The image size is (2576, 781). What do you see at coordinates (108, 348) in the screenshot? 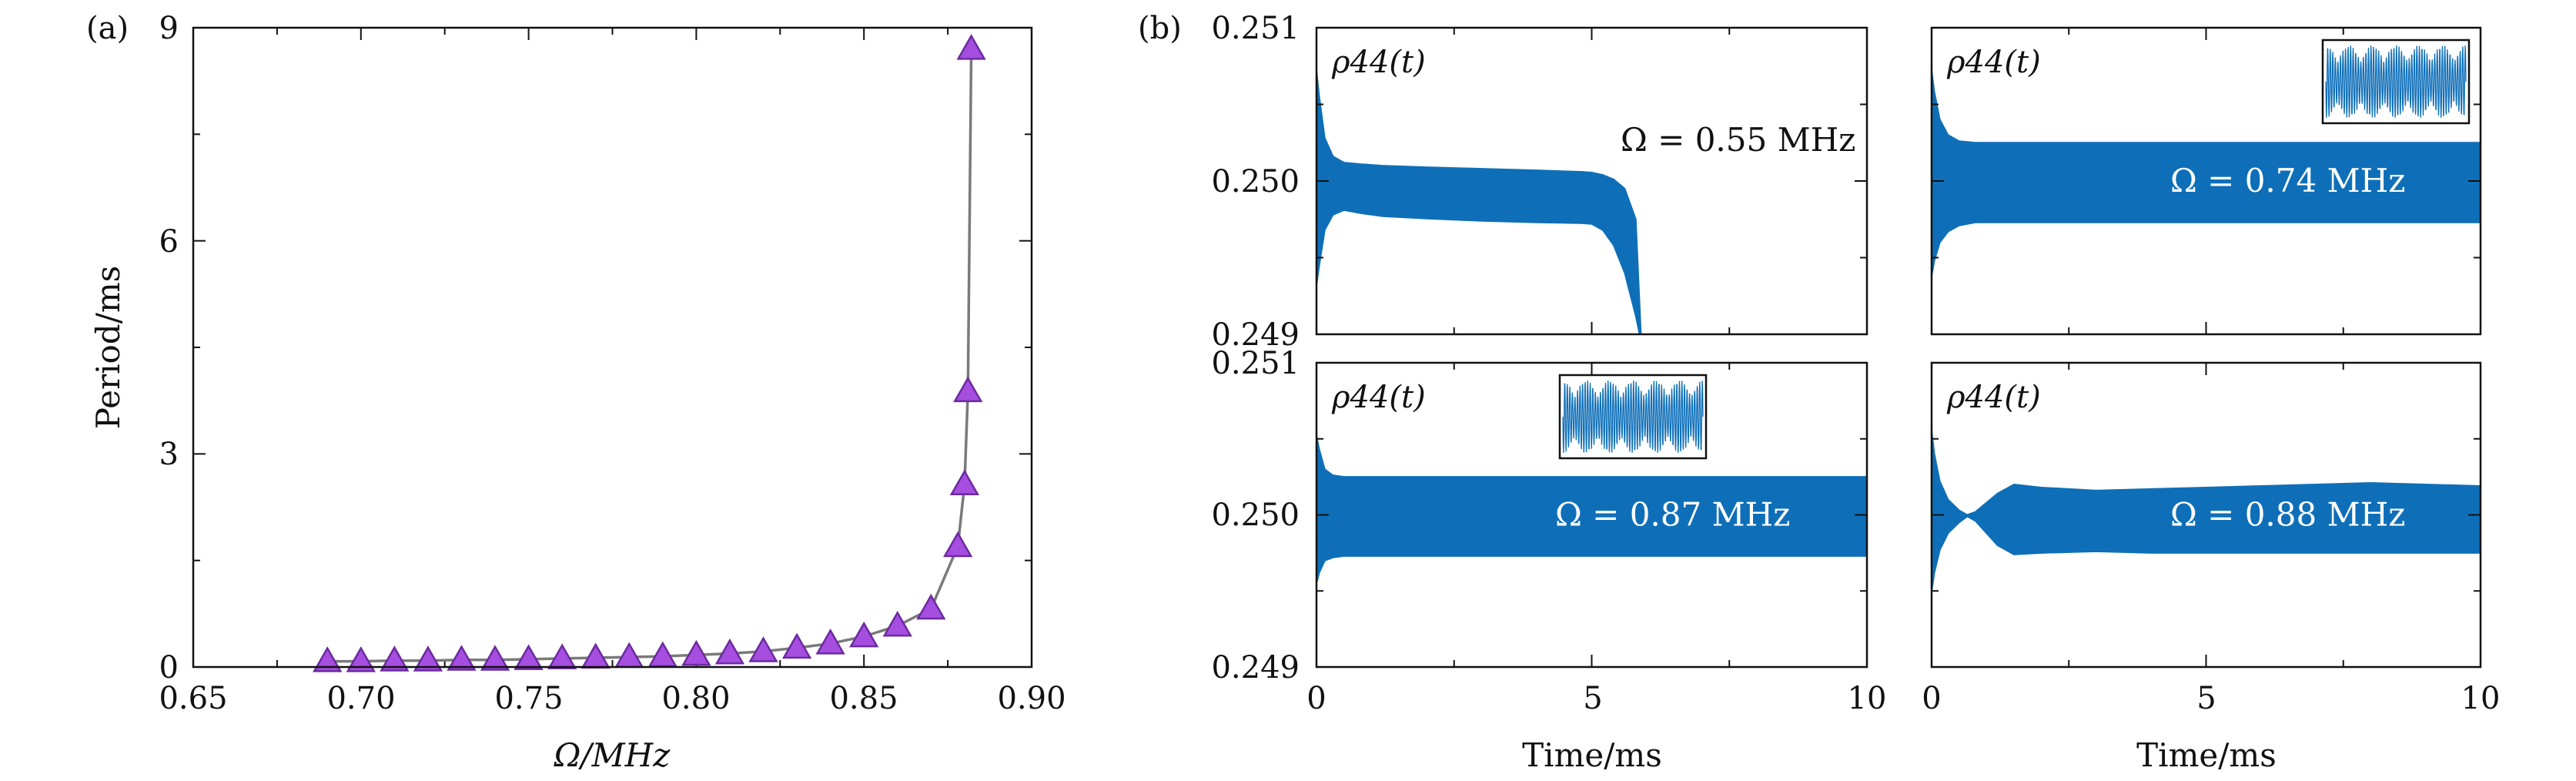
I see `pa-ylabel: Period/ms` at bounding box center [108, 348].